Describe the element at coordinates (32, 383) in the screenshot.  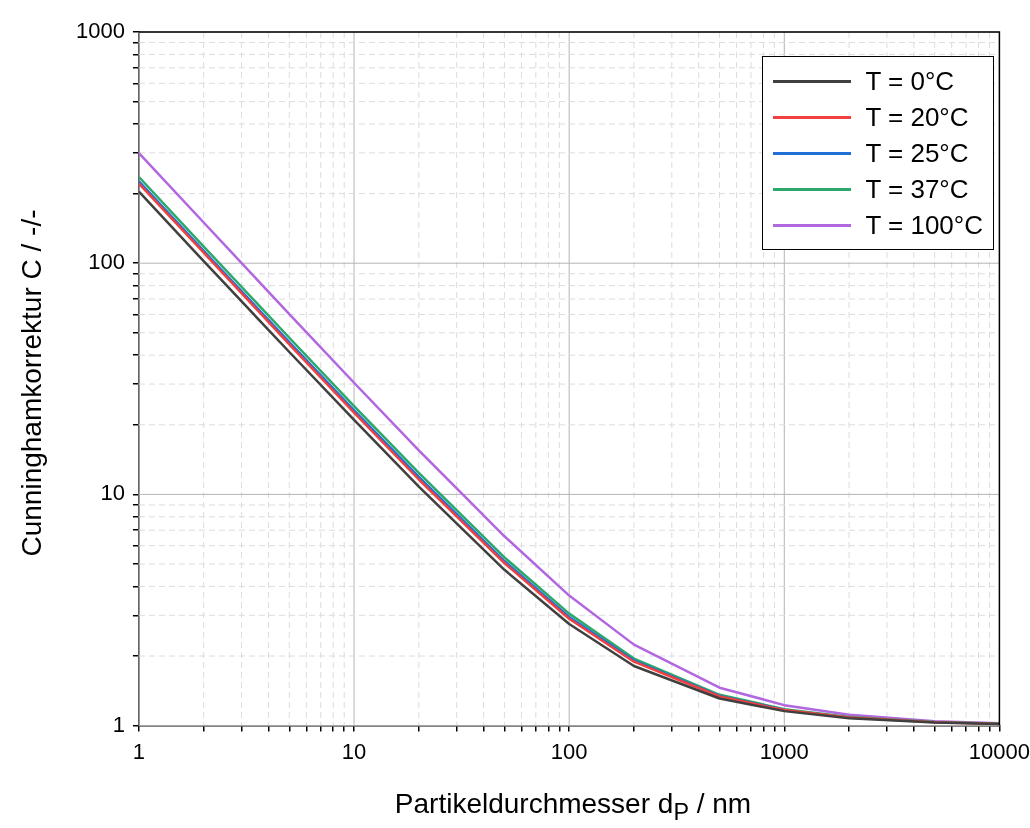
I see `y-axis-title: Cunninghamkorrektur C / -/-` at that location.